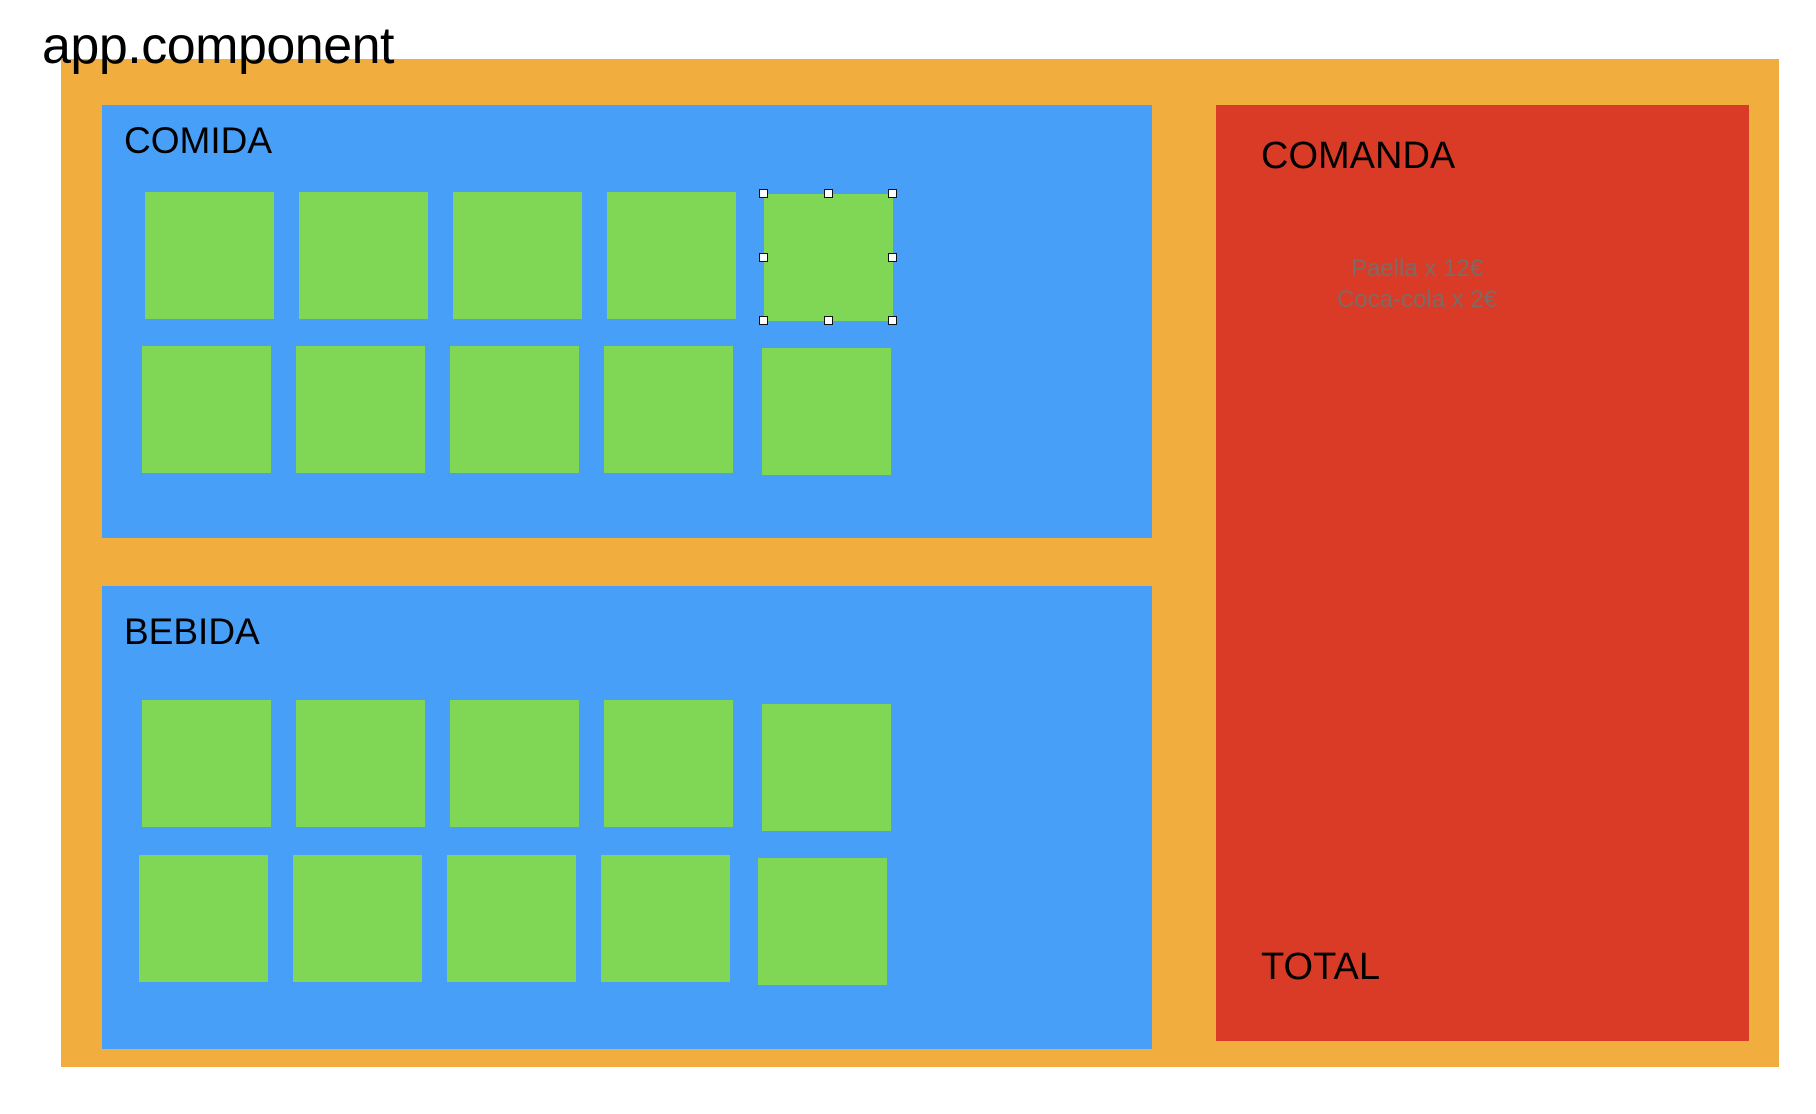 The image size is (1816, 1114). I want to click on comida-item-tile-selected, so click(828, 257).